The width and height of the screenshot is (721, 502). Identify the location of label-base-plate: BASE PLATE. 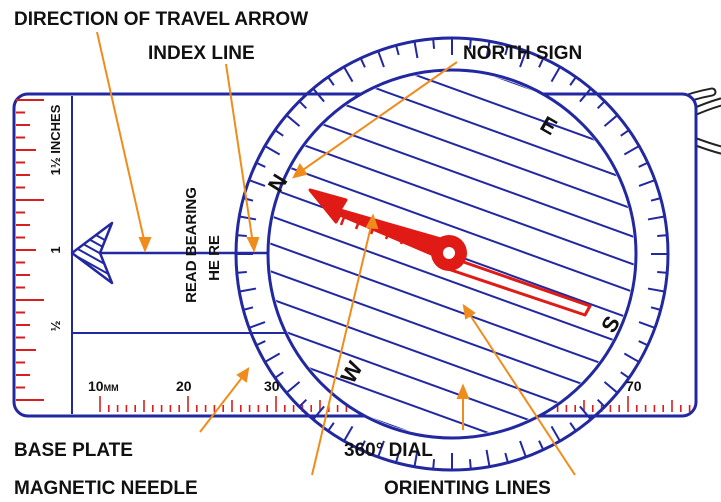
(73, 450).